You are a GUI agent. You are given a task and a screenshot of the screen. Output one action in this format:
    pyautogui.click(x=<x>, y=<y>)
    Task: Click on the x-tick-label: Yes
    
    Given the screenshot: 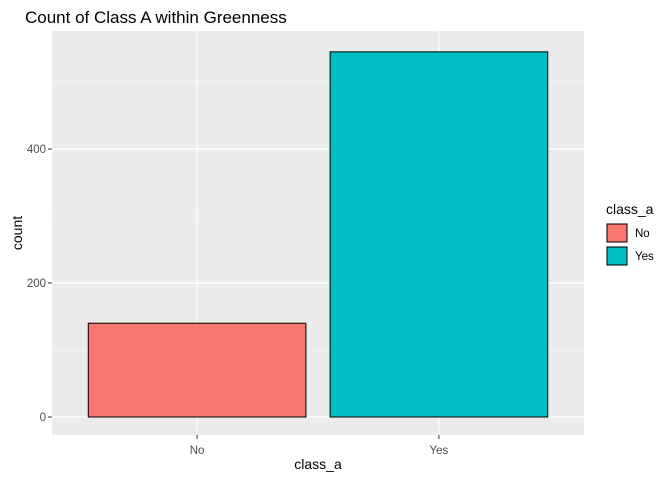 What is the action you would take?
    pyautogui.click(x=439, y=451)
    